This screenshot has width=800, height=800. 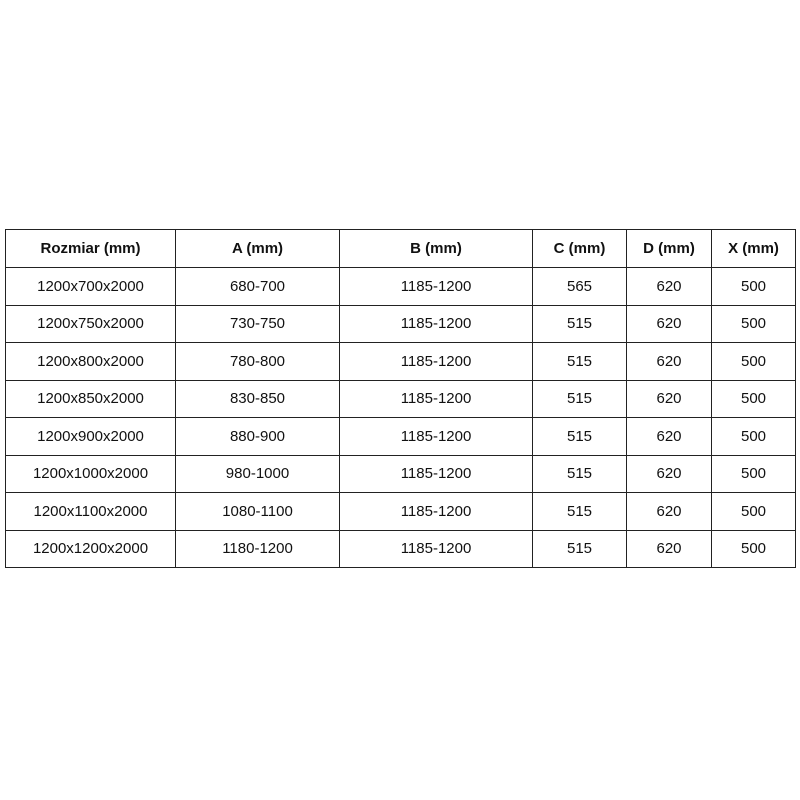 What do you see at coordinates (90, 286) in the screenshot?
I see `table-cell: 1200x700x2000` at bounding box center [90, 286].